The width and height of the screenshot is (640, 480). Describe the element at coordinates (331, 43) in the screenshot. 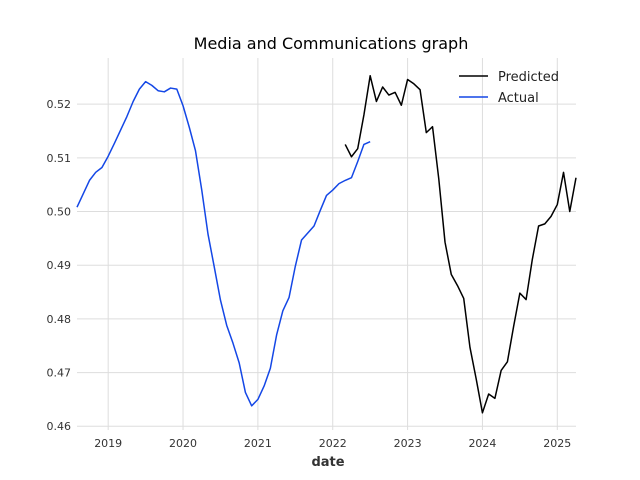

I see `chart-title: Media and Communications graph` at that location.